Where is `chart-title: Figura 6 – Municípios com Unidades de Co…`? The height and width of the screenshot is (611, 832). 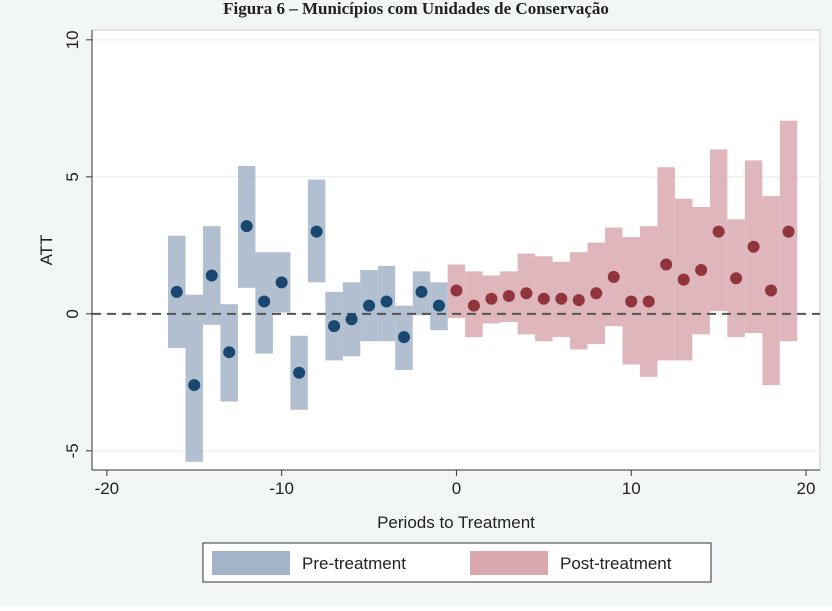 chart-title: Figura 6 – Municípios com Unidades de Co… is located at coordinates (416, 9).